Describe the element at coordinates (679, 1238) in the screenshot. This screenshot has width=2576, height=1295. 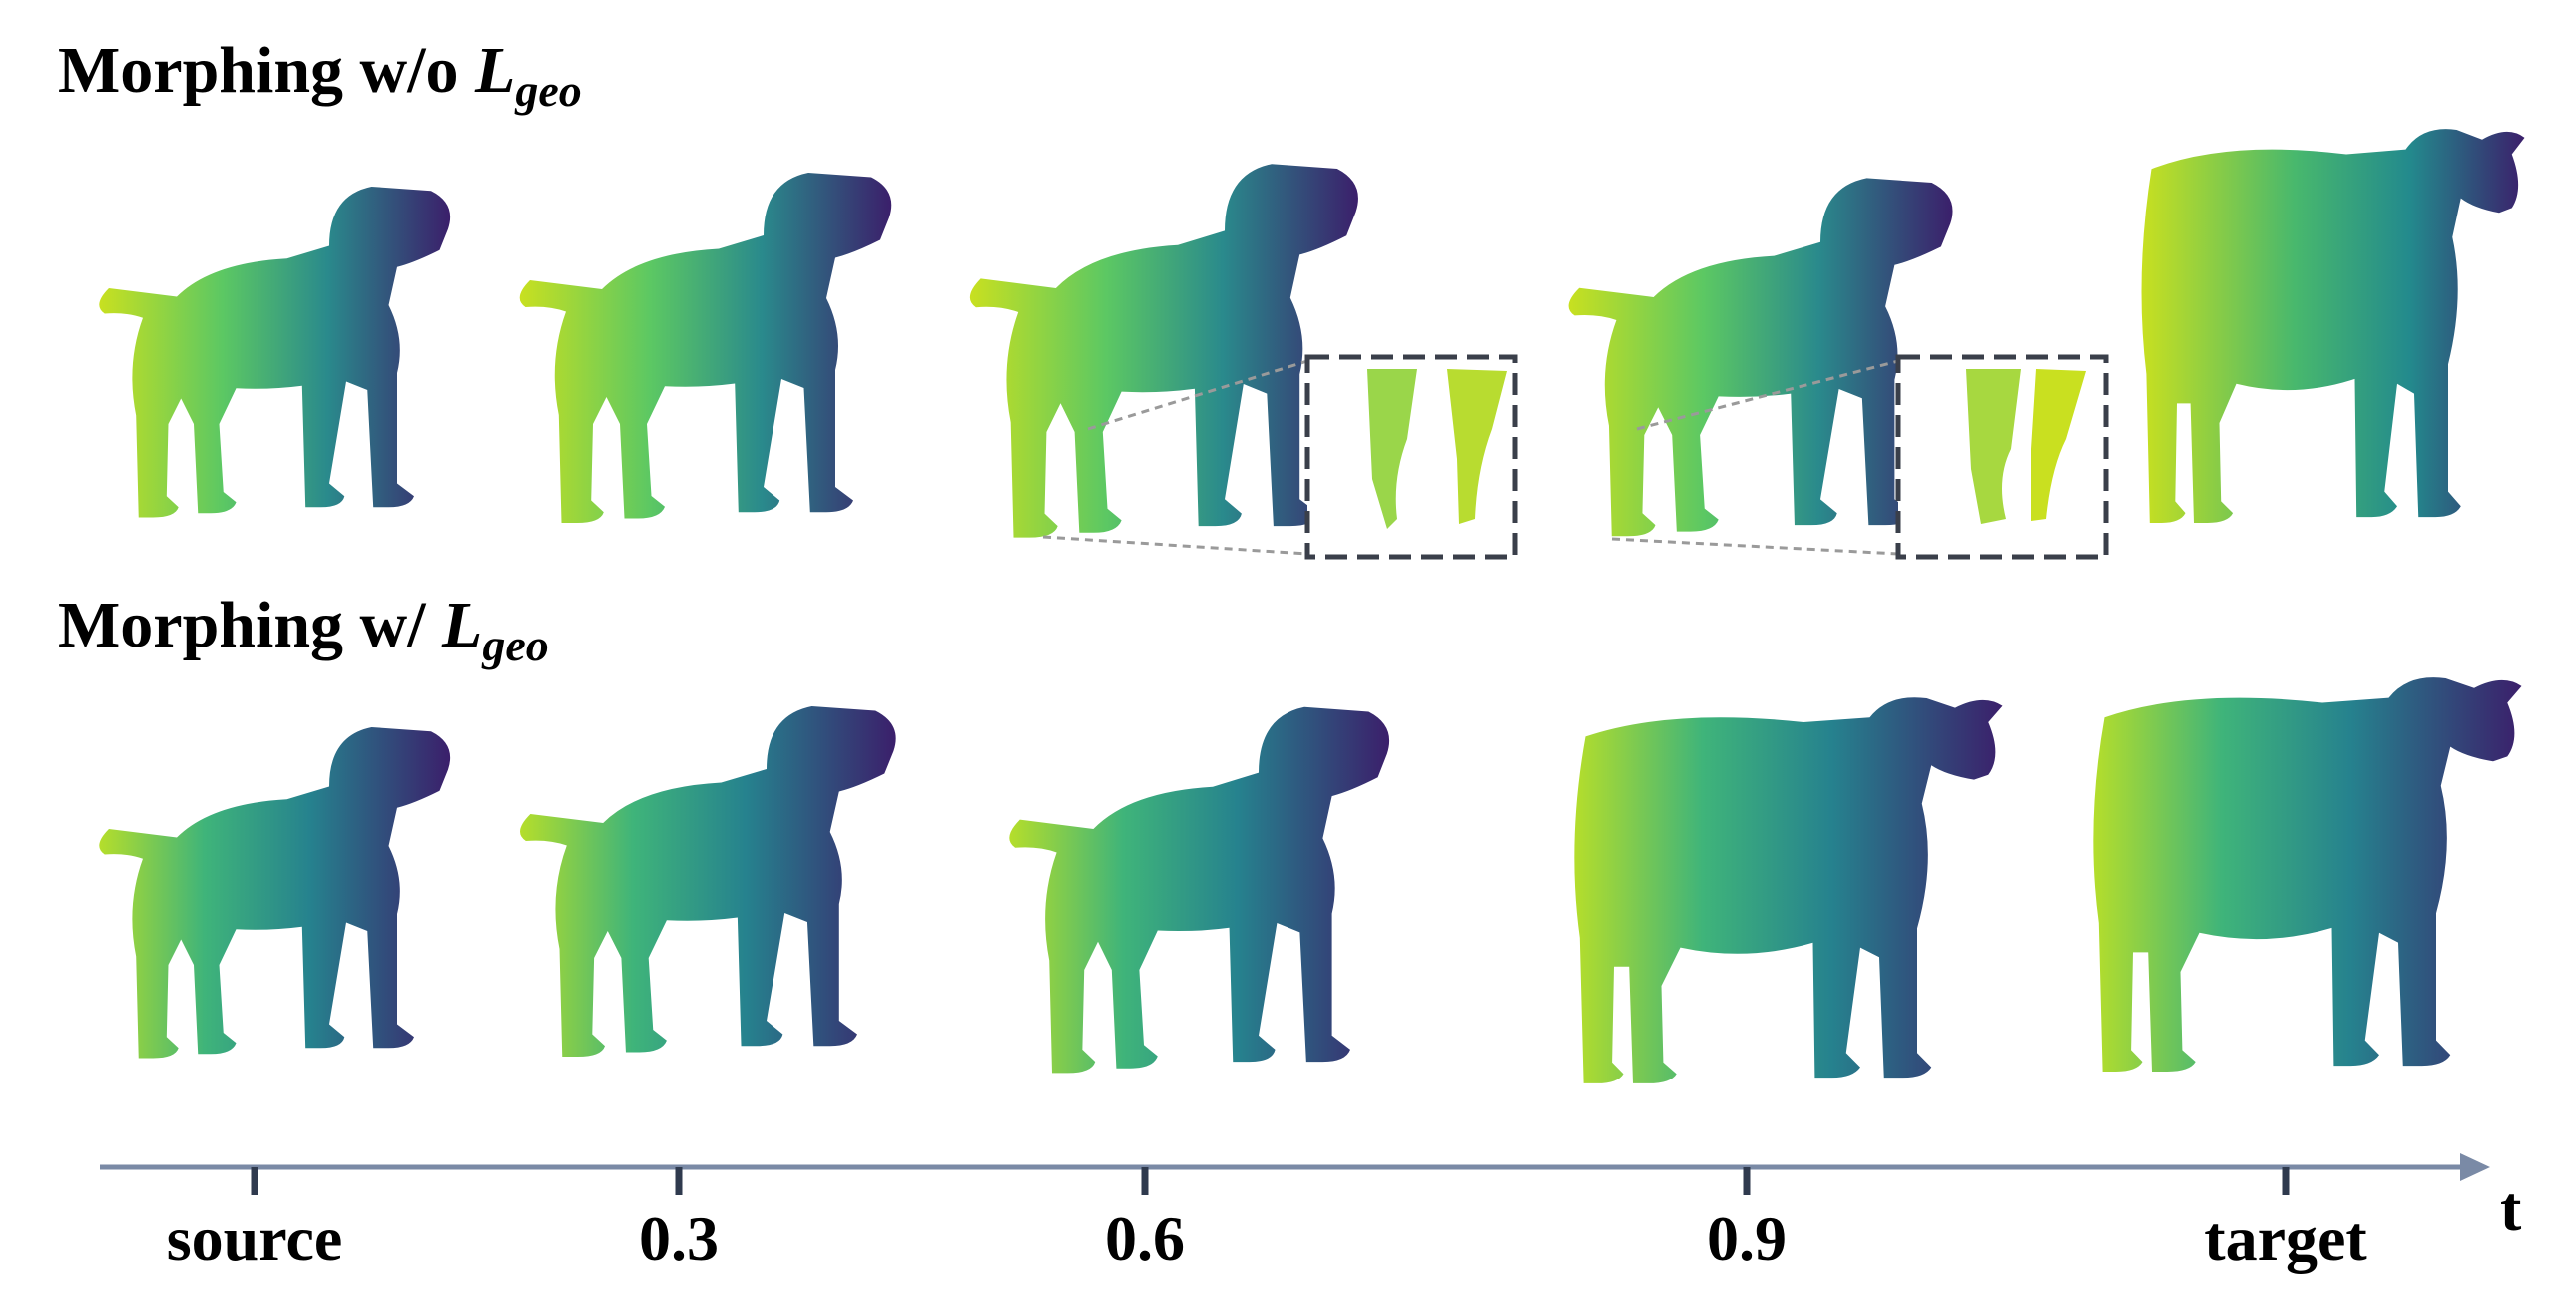
I see `tick-label-0.3: 0.3` at that location.